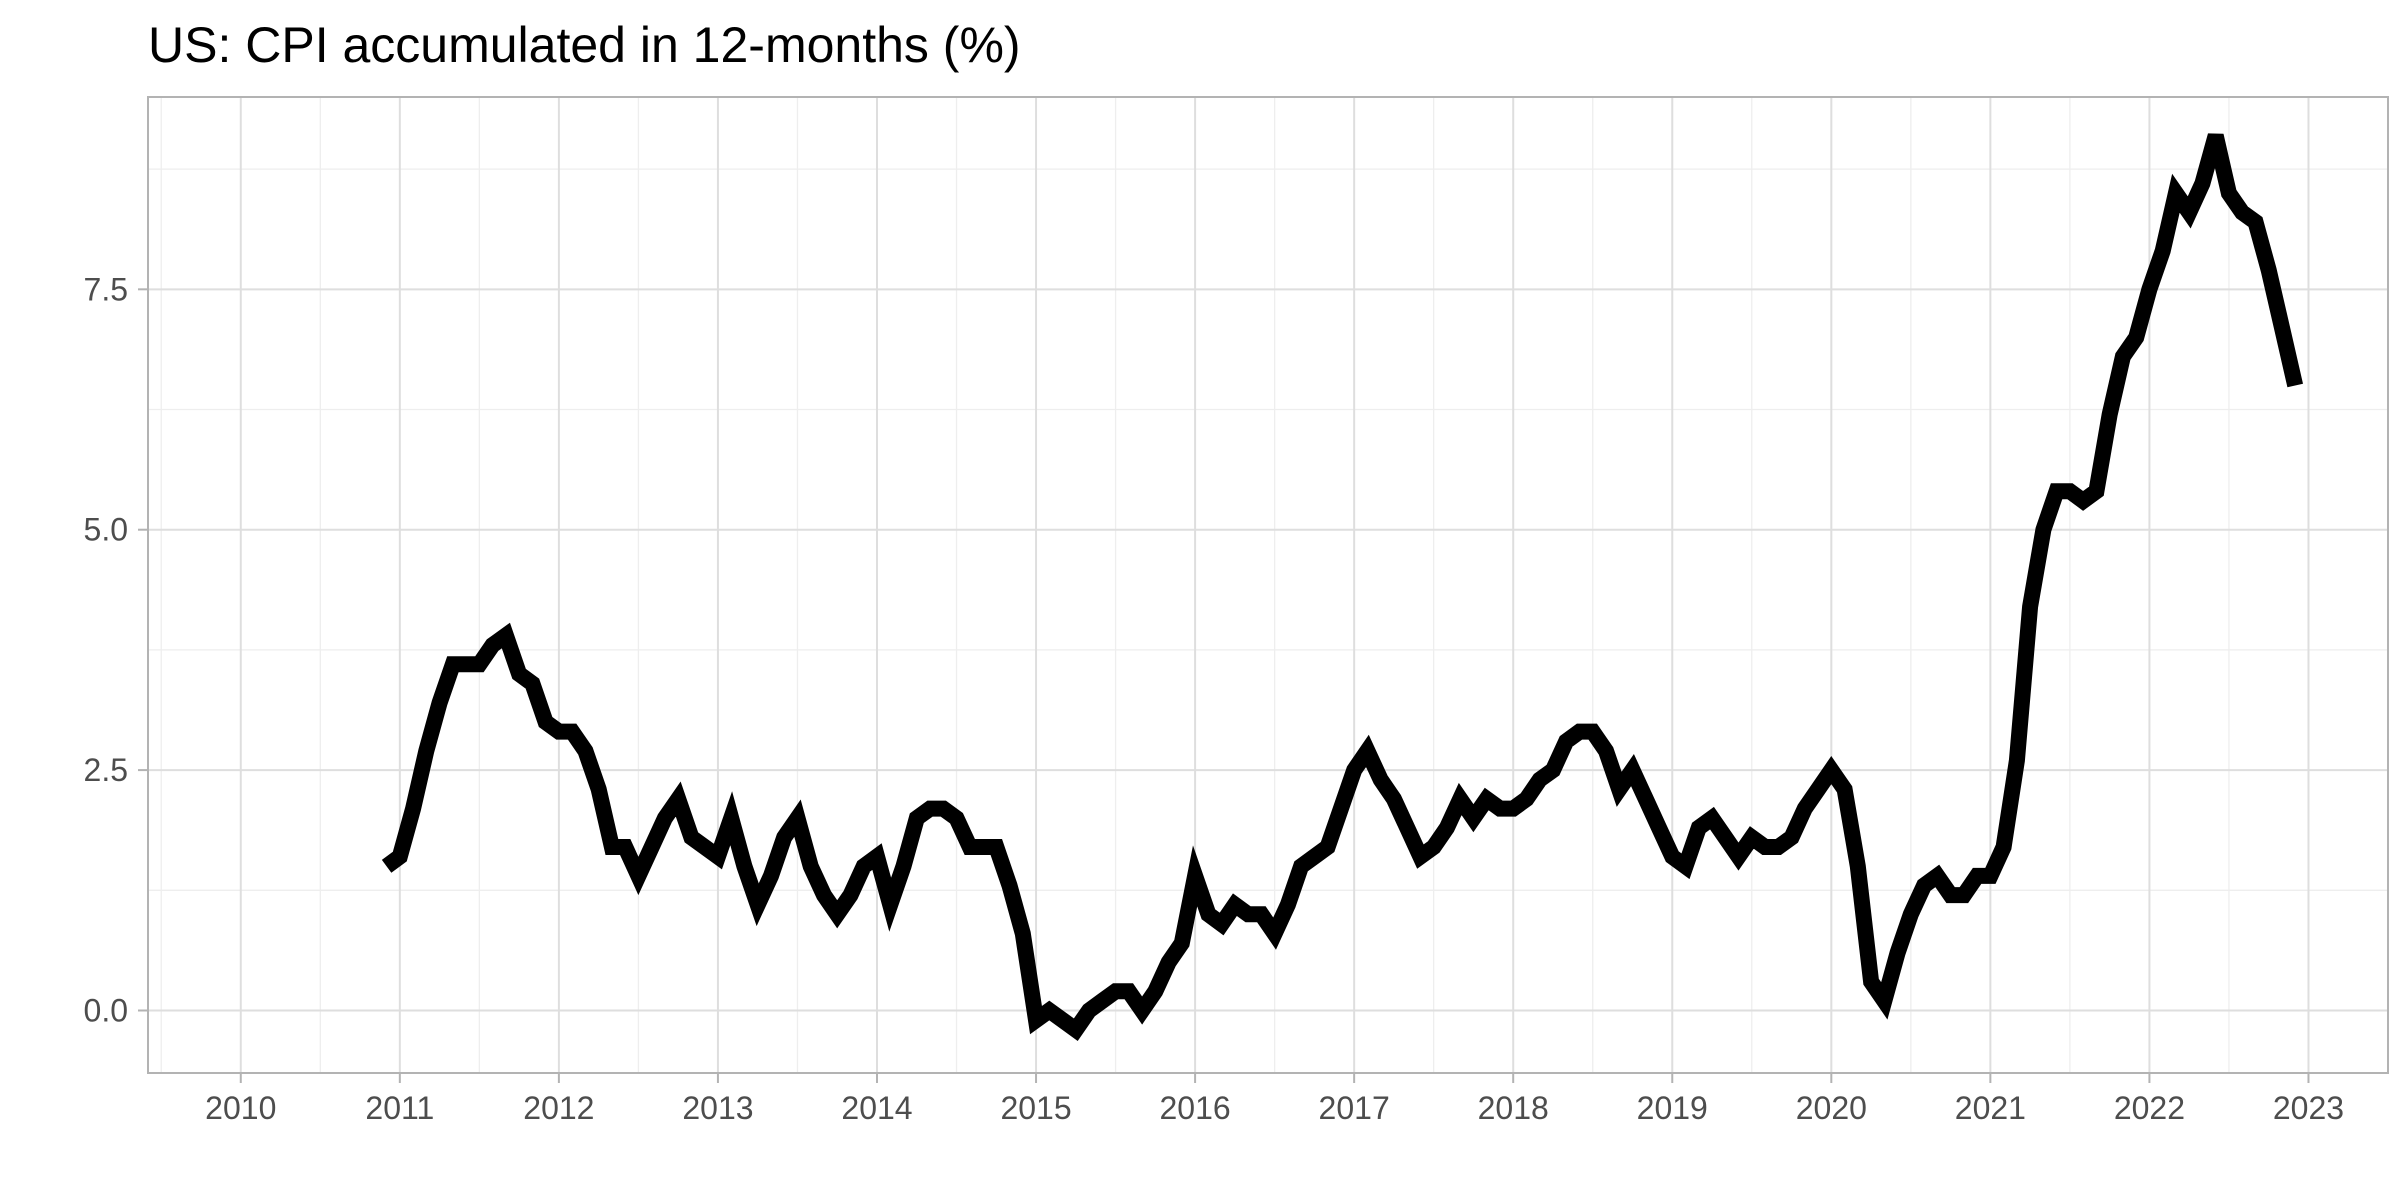  Describe the element at coordinates (106, 770) in the screenshot. I see `y-tick-label: 2.5` at that location.